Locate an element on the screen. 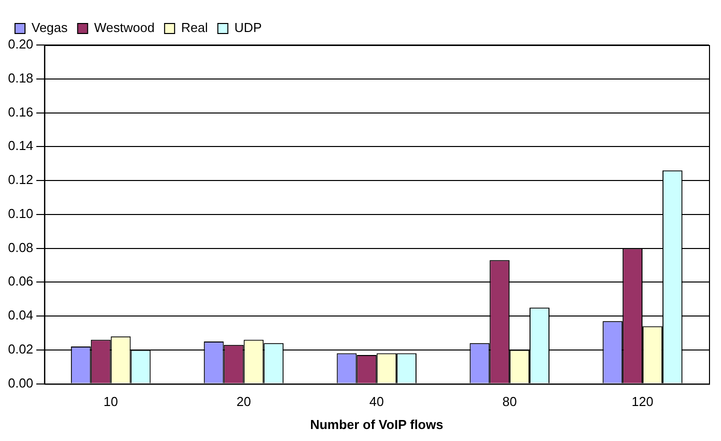 The width and height of the screenshot is (721, 441). legend-label: Real is located at coordinates (194, 28).